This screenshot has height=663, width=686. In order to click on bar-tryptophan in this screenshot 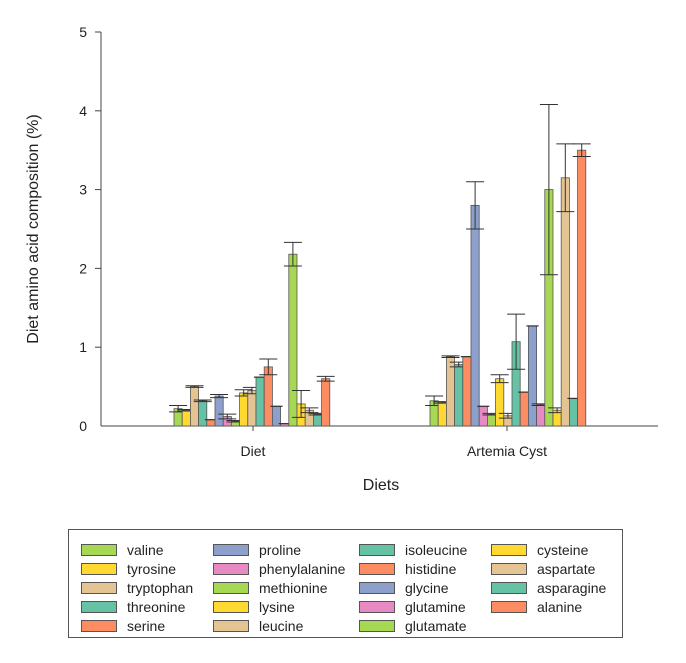, I will do `click(194, 406)`.